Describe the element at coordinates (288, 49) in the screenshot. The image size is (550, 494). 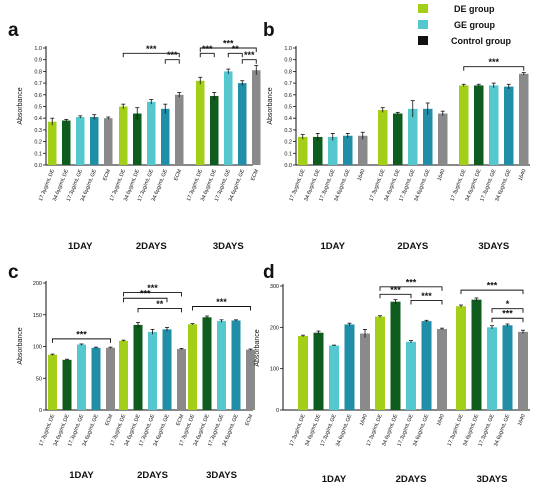
I see `y-tick-label: 1.0` at that location.